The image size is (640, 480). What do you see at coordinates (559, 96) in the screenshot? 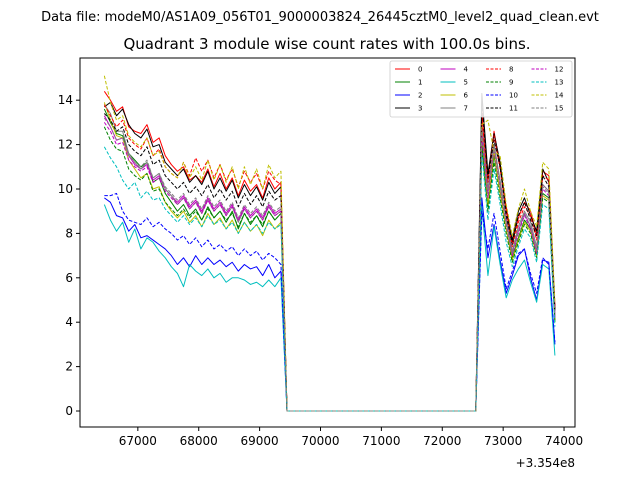
I see `legend-label-14: 14` at bounding box center [559, 96].